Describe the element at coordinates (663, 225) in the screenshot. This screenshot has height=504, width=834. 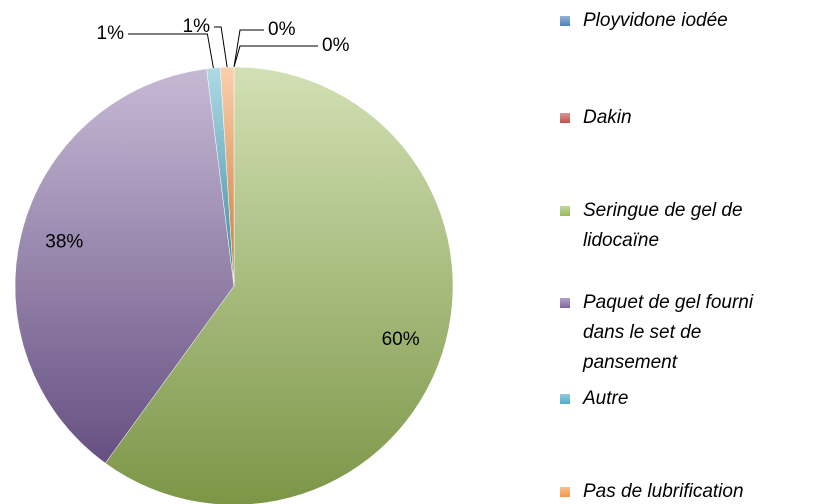
I see `legend-label: Seringue de gel de lidocaïne` at that location.